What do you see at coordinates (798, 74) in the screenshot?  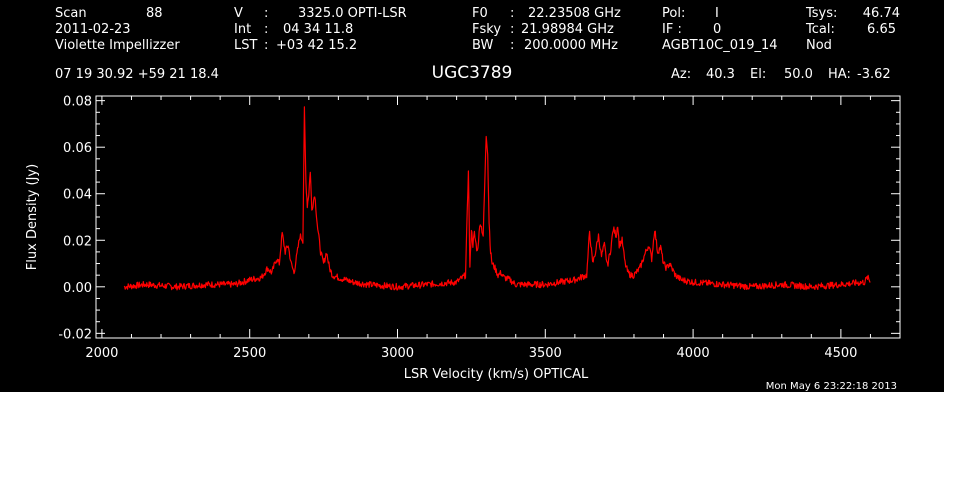 I see `el-value: 50.0` at bounding box center [798, 74].